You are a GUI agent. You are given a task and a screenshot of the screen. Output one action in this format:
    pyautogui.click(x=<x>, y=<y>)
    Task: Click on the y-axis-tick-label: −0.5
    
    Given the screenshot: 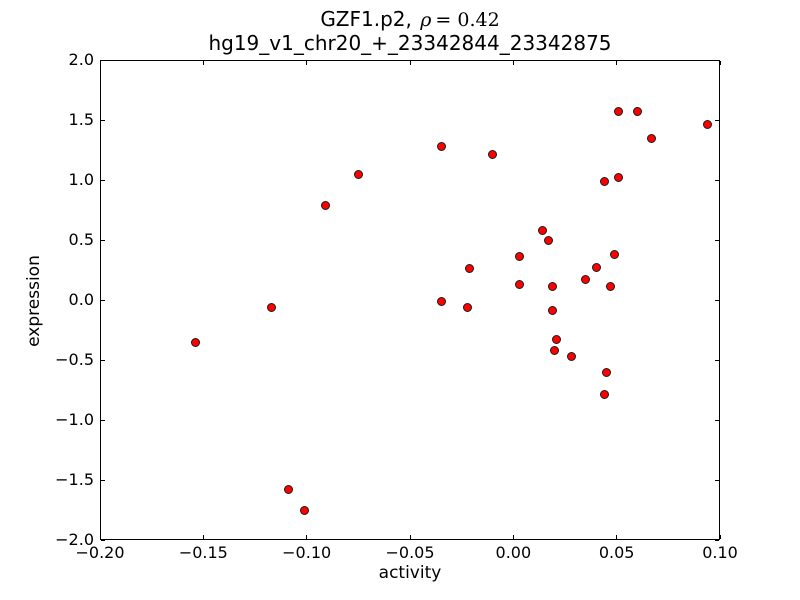 What is the action you would take?
    pyautogui.click(x=74, y=359)
    